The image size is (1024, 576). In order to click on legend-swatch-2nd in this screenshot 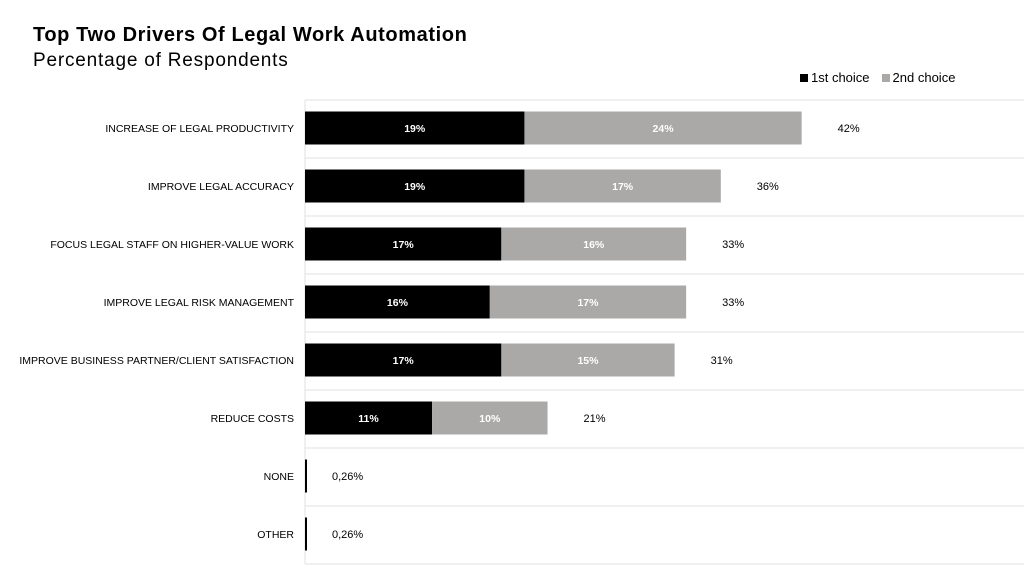, I will do `click(885, 77)`.